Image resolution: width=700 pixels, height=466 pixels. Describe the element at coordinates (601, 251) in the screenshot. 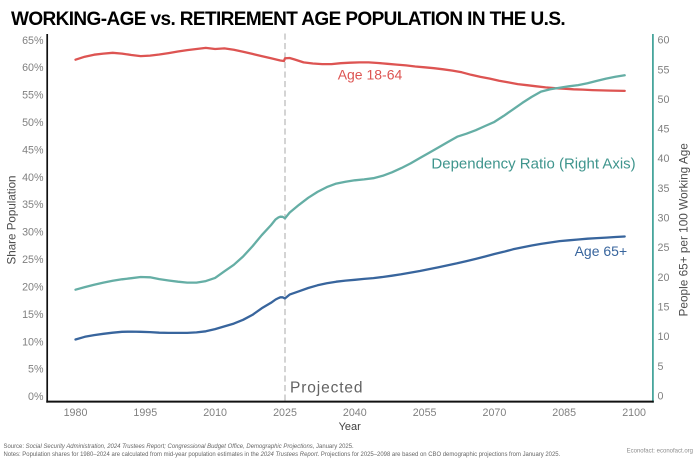

I see `svg-text: Age 65+` at that location.